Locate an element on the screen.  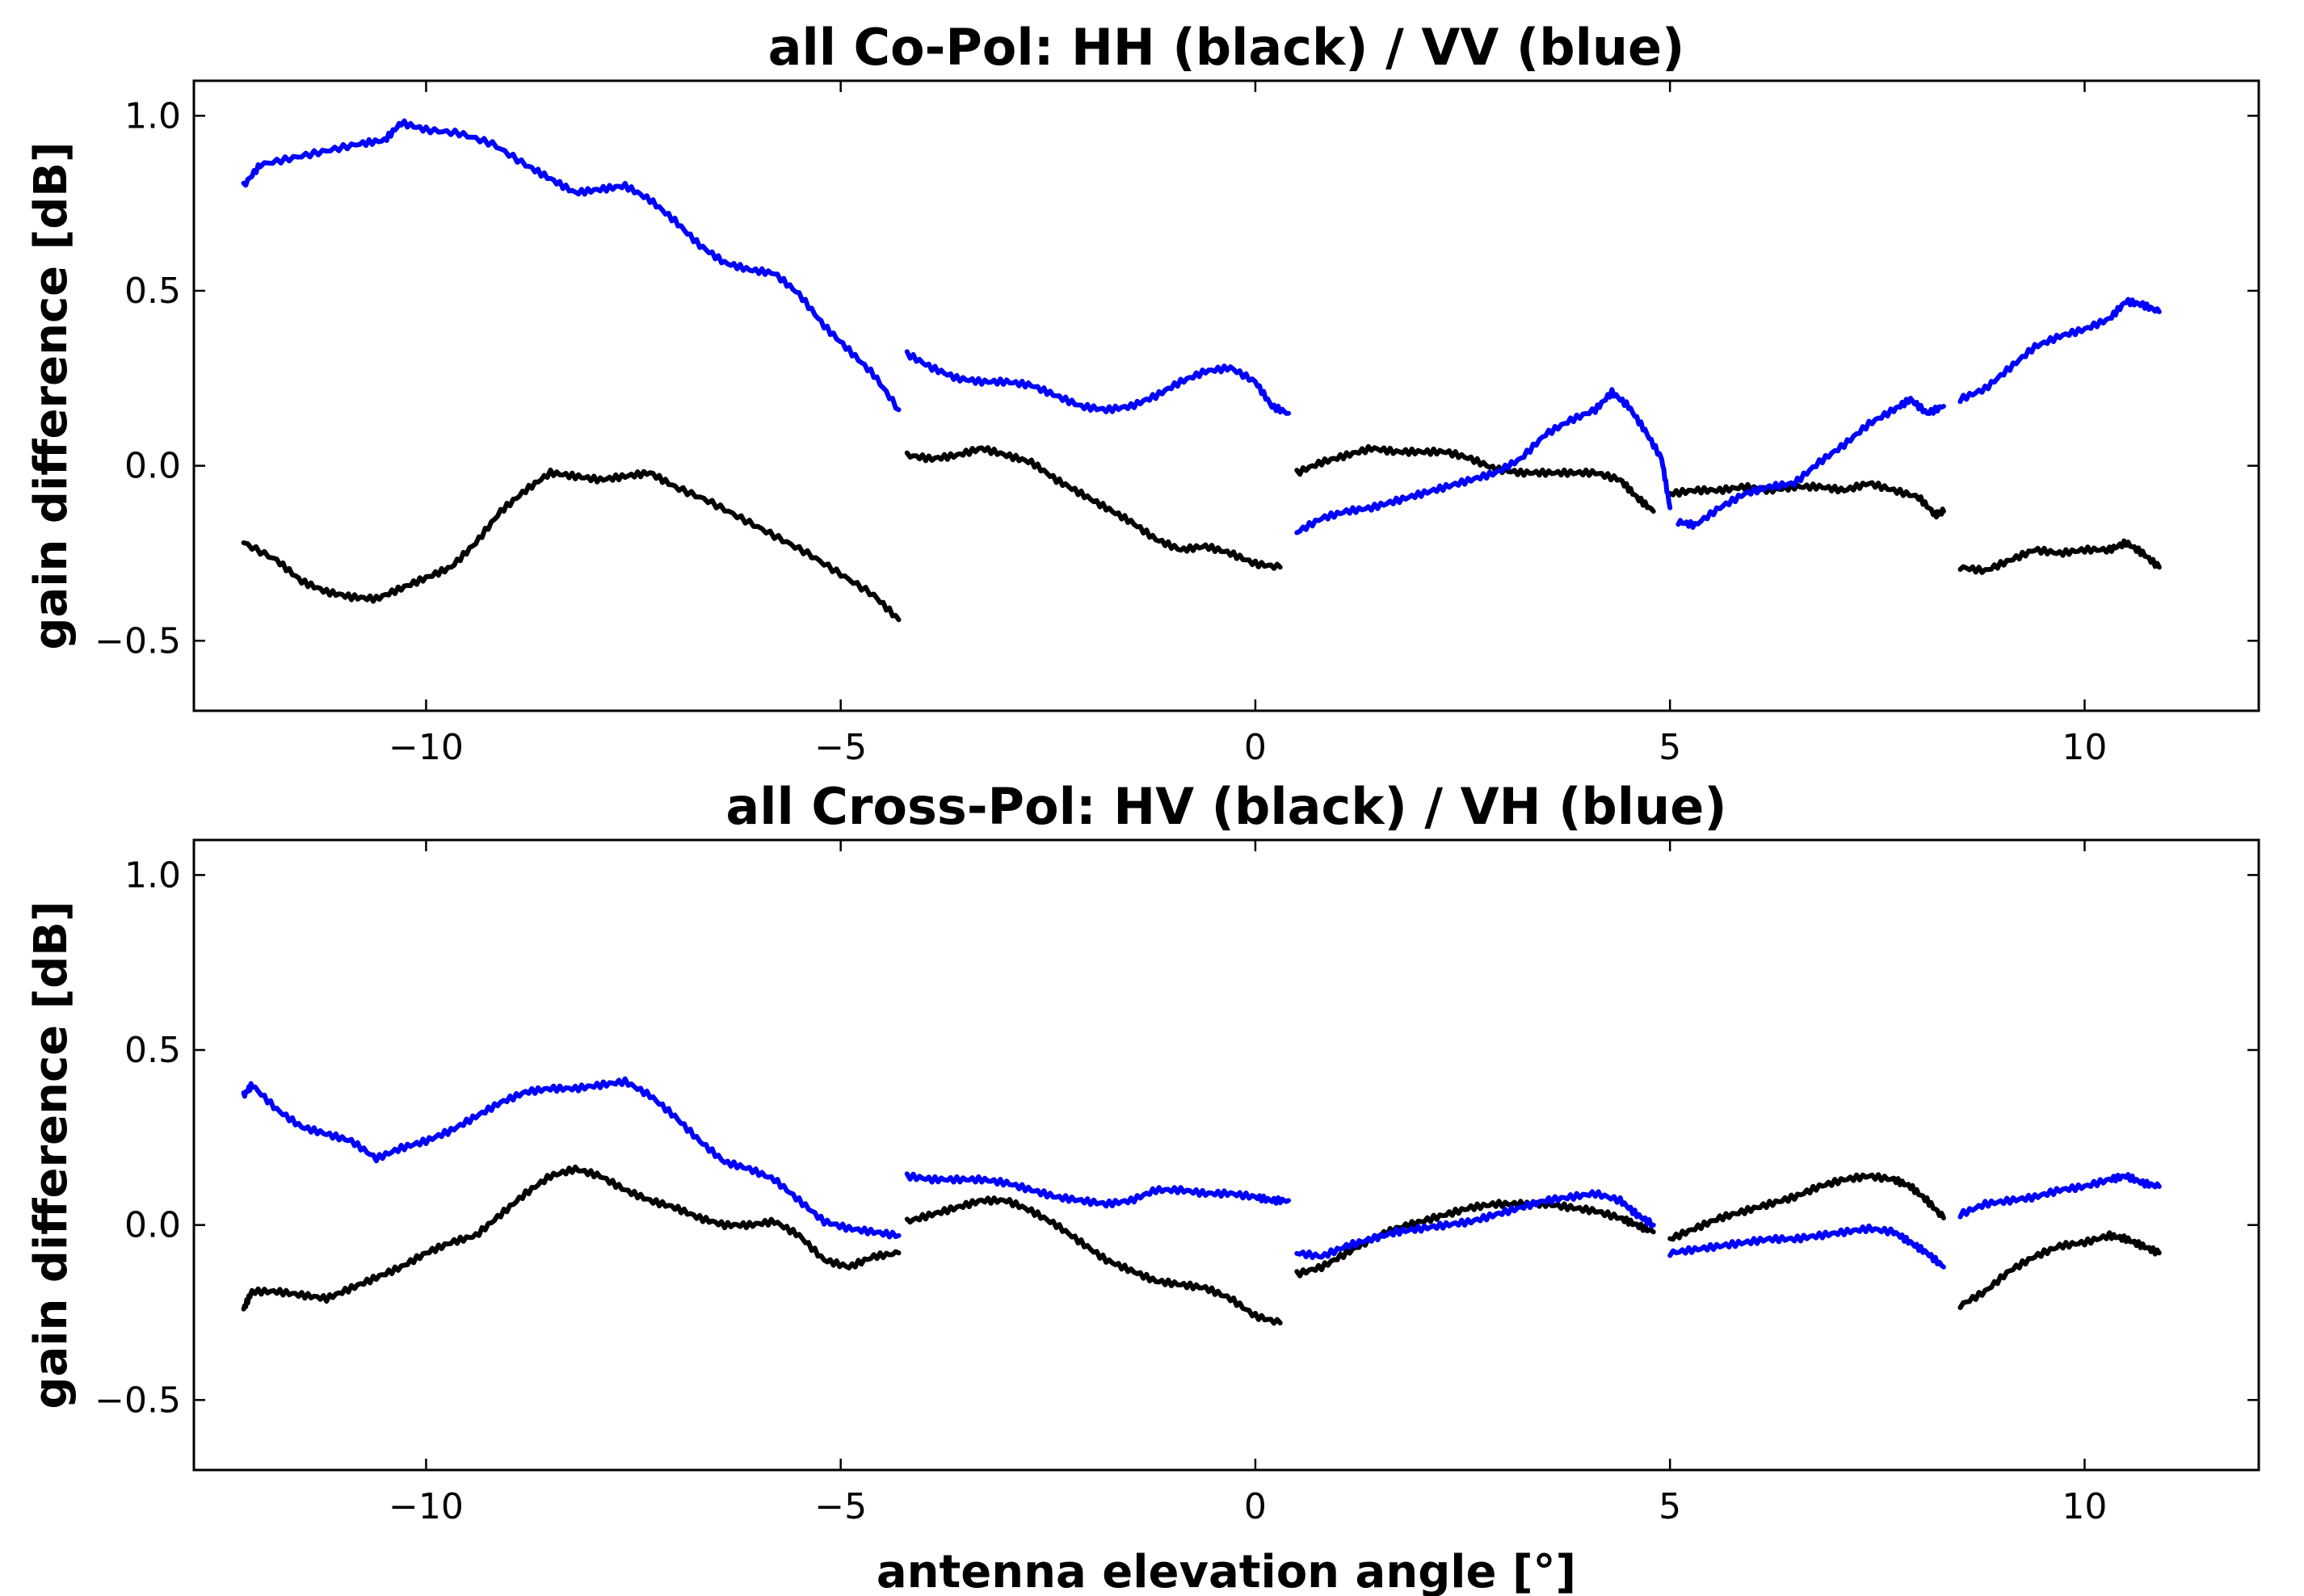
chart-title: all Cross-Pol: HV (black) / VH (blue) is located at coordinates (1225, 806).